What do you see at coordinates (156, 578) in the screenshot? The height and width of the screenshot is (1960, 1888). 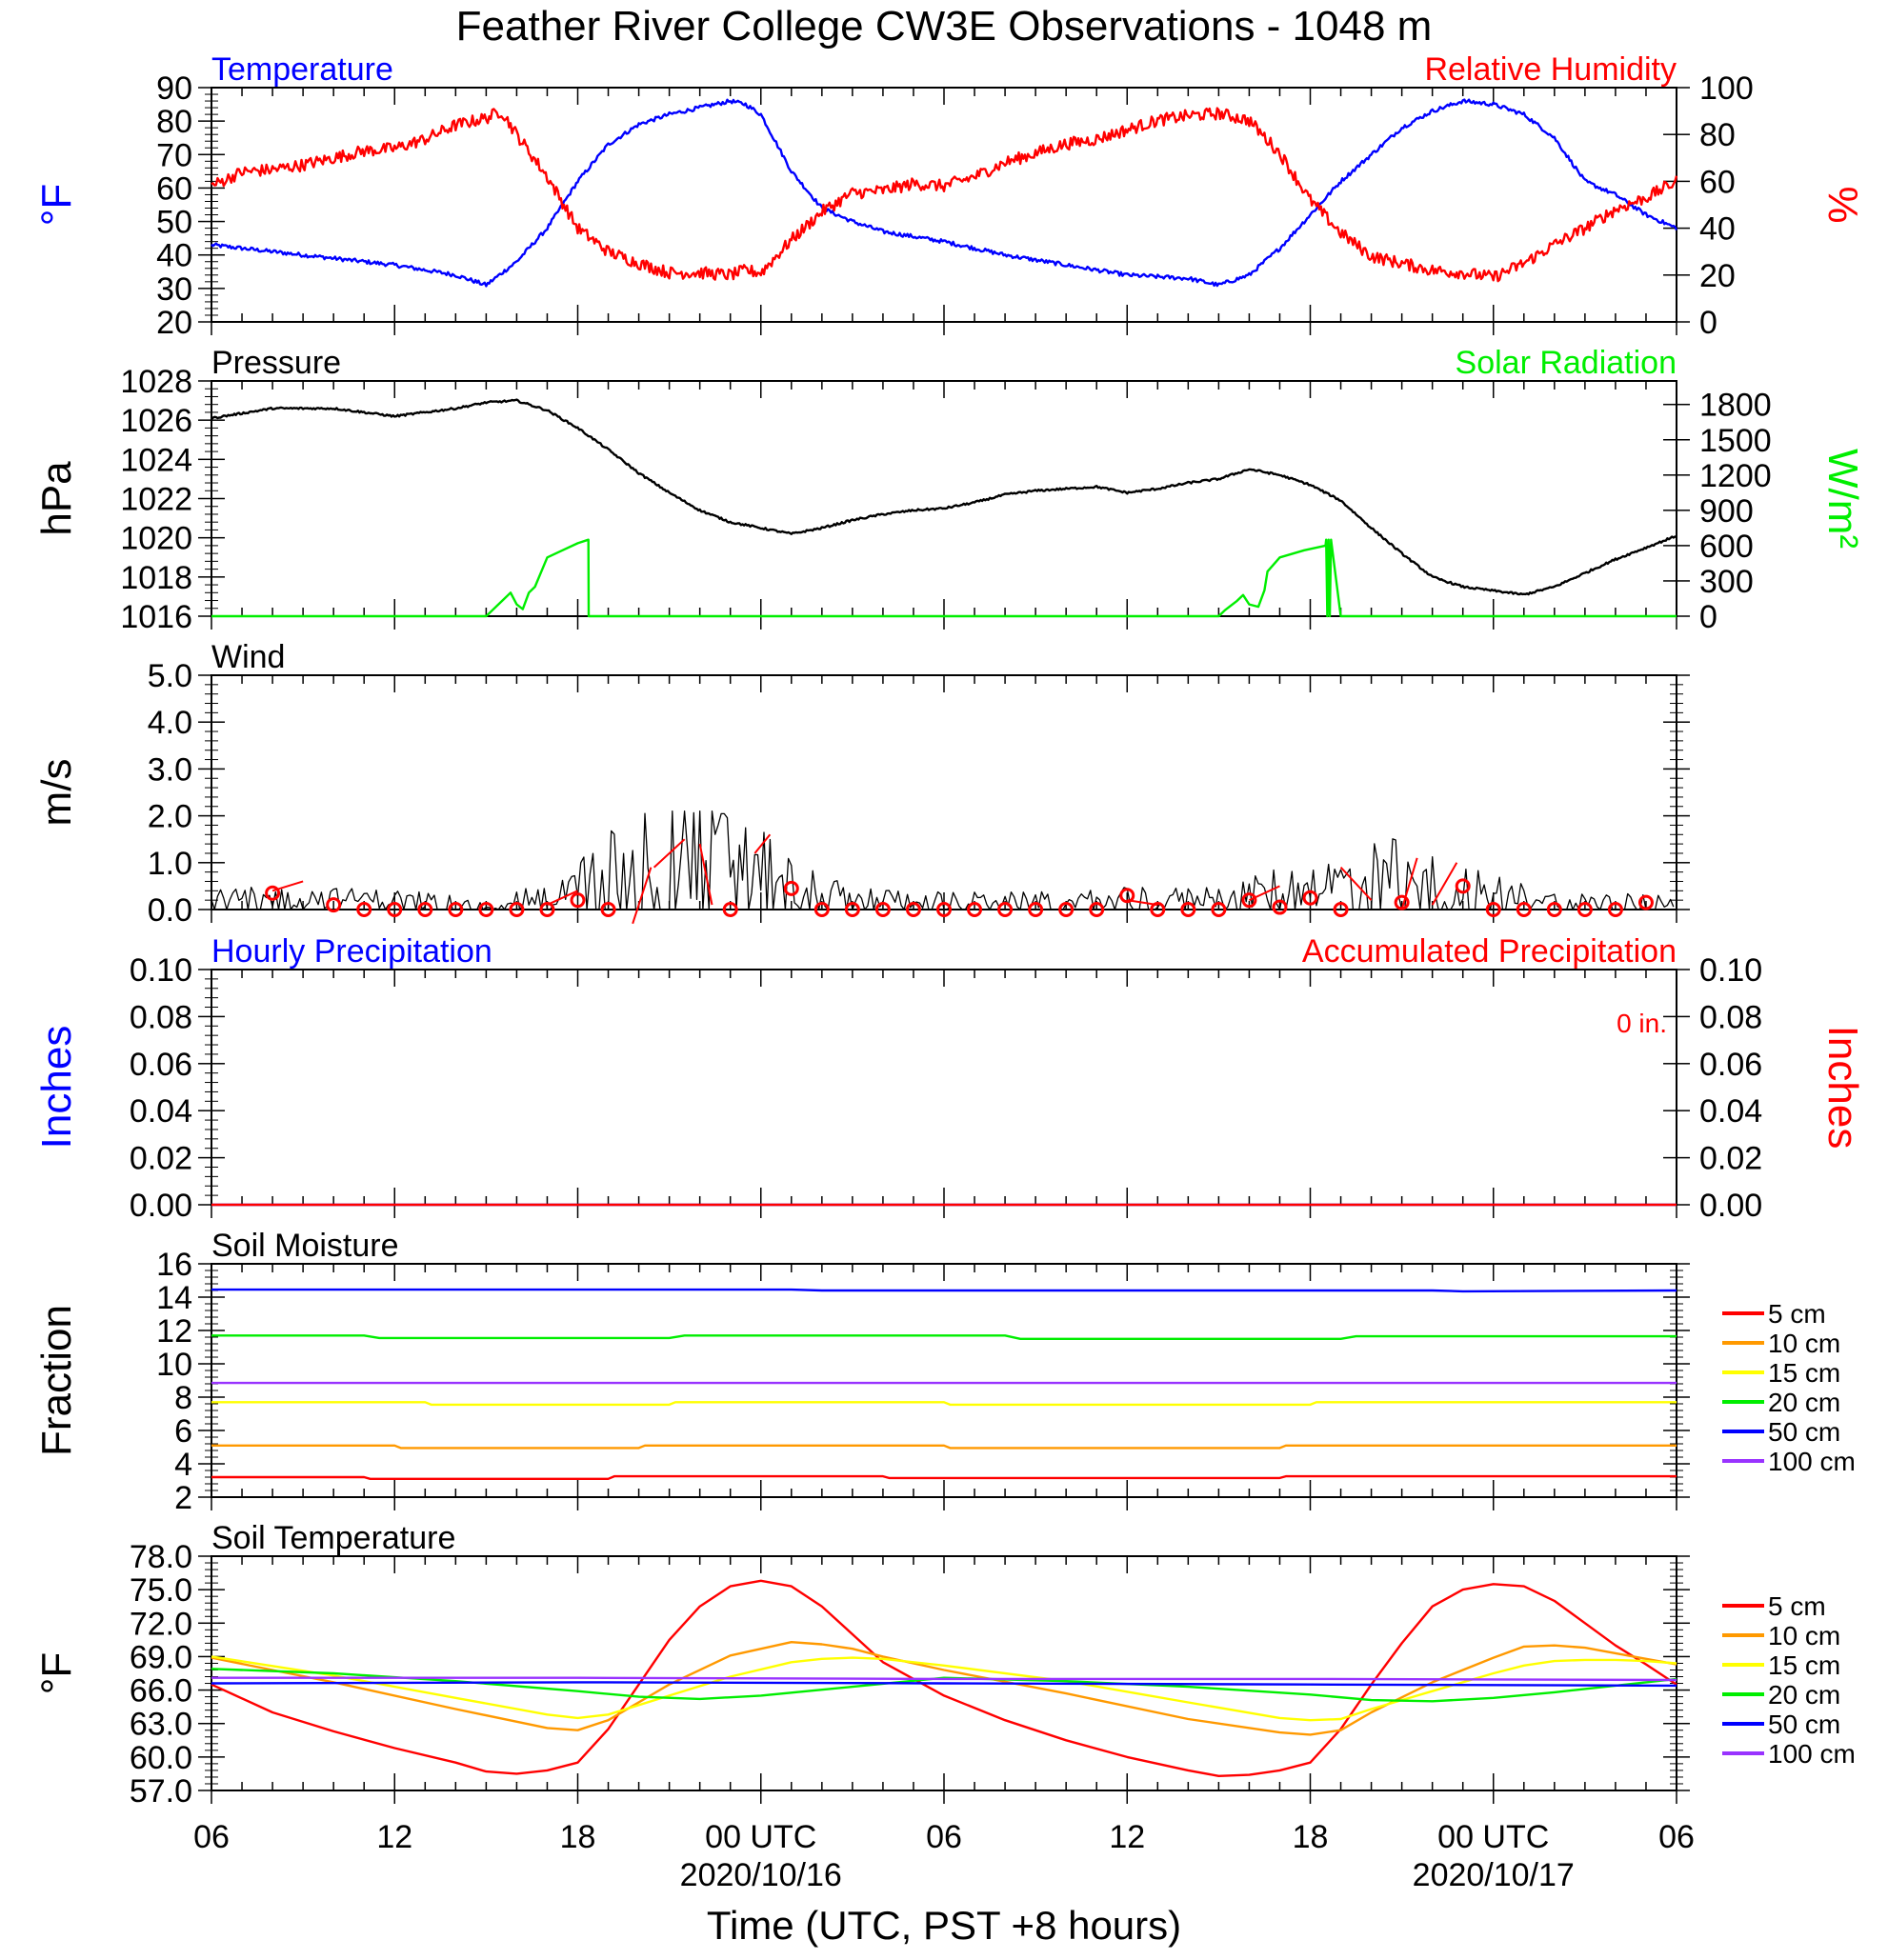 I see `y-tick-label-left: 1018` at bounding box center [156, 578].